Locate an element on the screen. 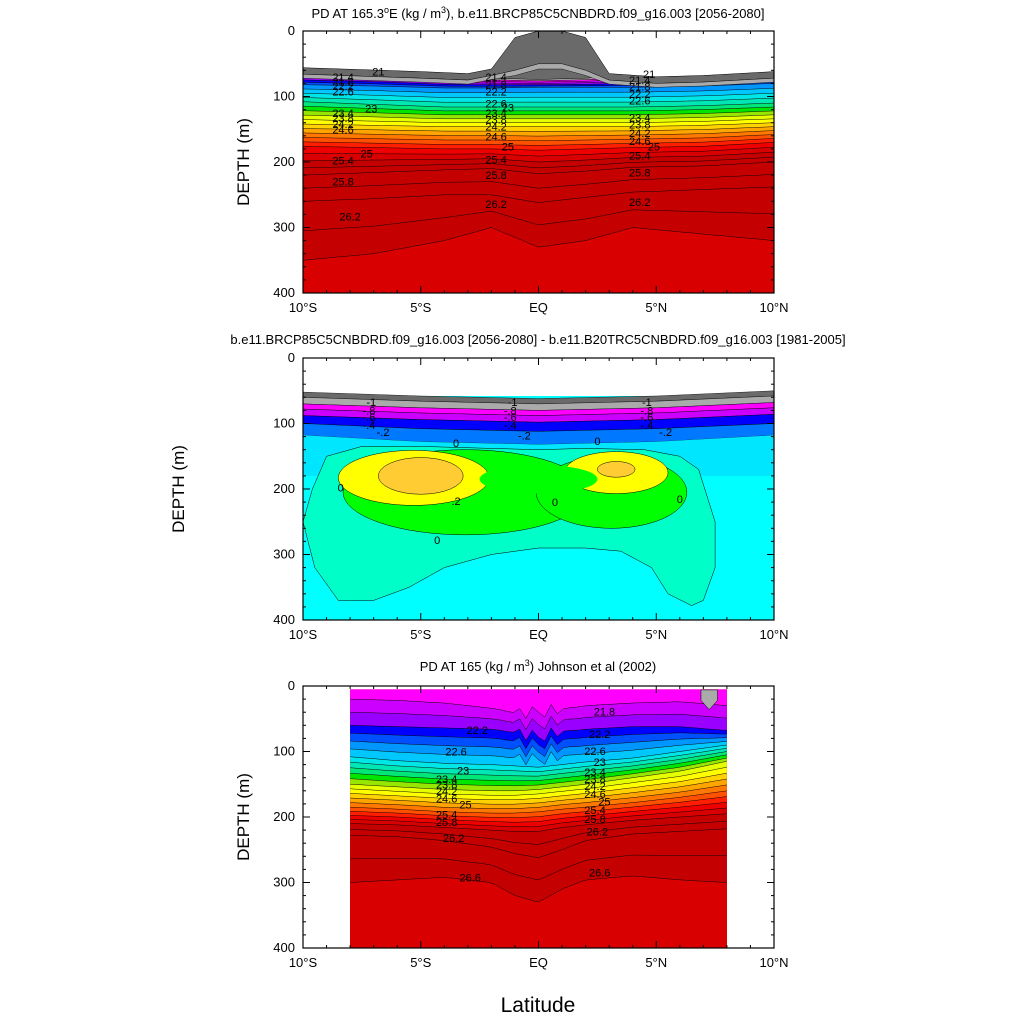 The height and width of the screenshot is (1029, 1024). x-tick-label: 10°S is located at coordinates (303, 307).